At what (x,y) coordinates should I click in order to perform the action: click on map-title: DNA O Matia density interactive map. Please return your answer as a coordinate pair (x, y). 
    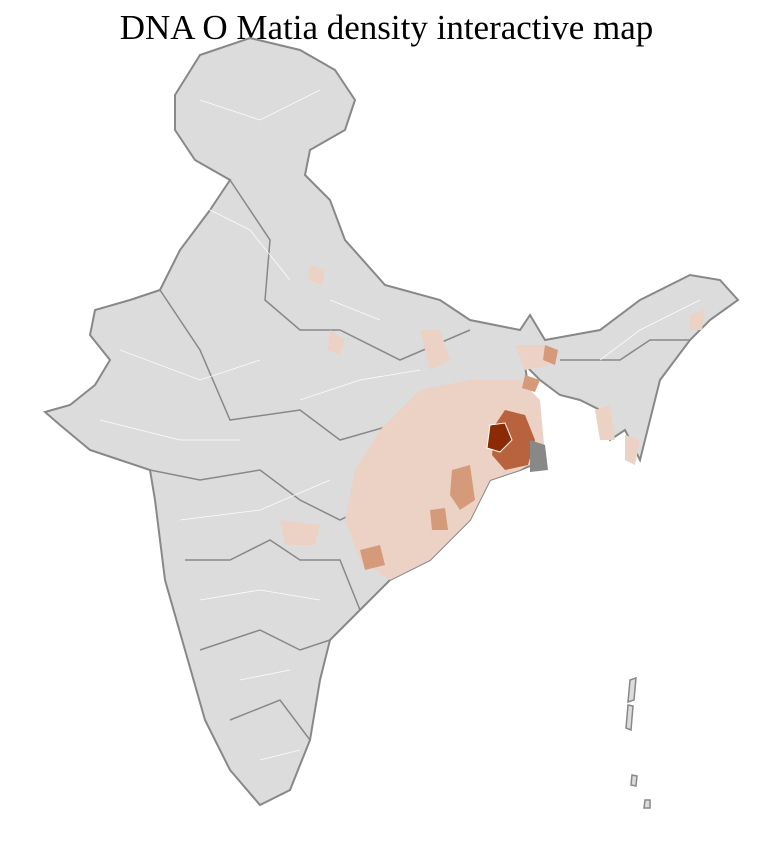
    Looking at the image, I should click on (386, 27).